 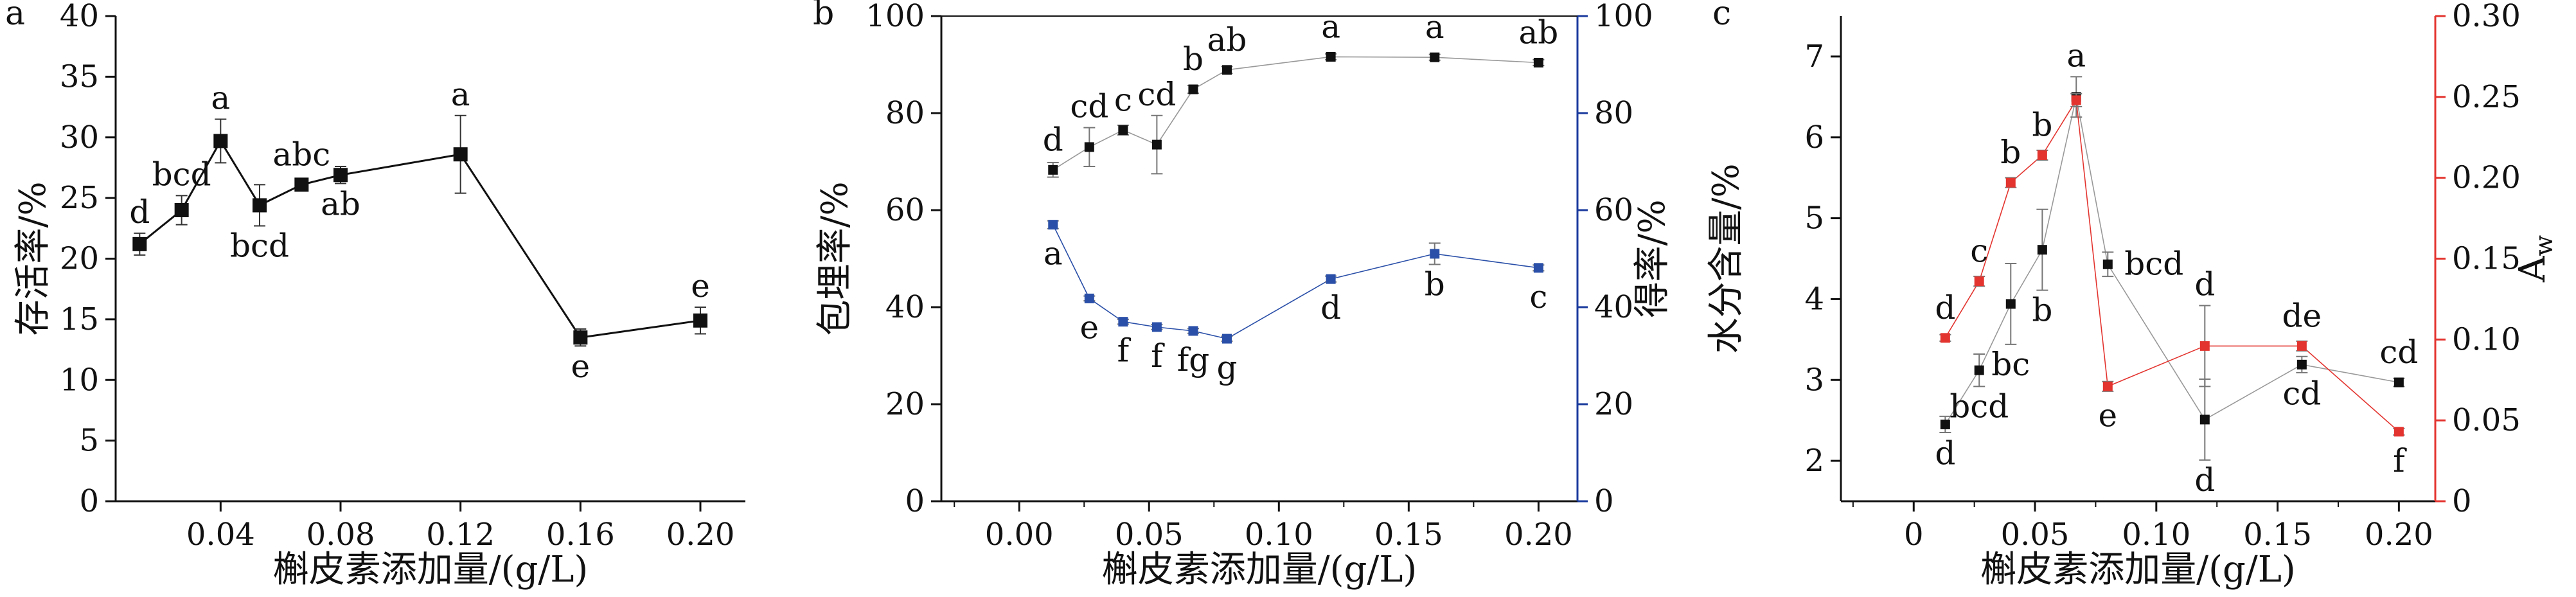 I want to click on panel-b-y-tick-label: 20, so click(x=905, y=404).